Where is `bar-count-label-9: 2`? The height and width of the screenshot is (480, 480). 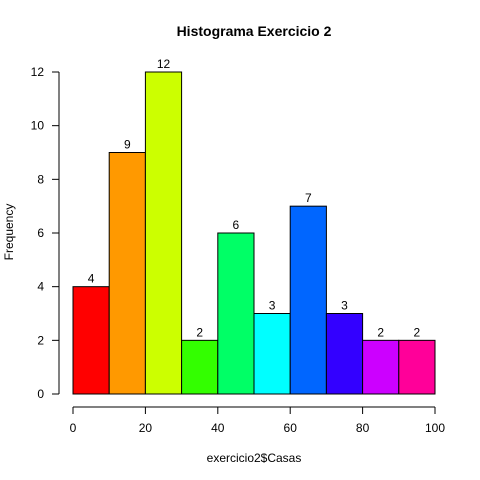
bar-count-label-9: 2 is located at coordinates (417, 332).